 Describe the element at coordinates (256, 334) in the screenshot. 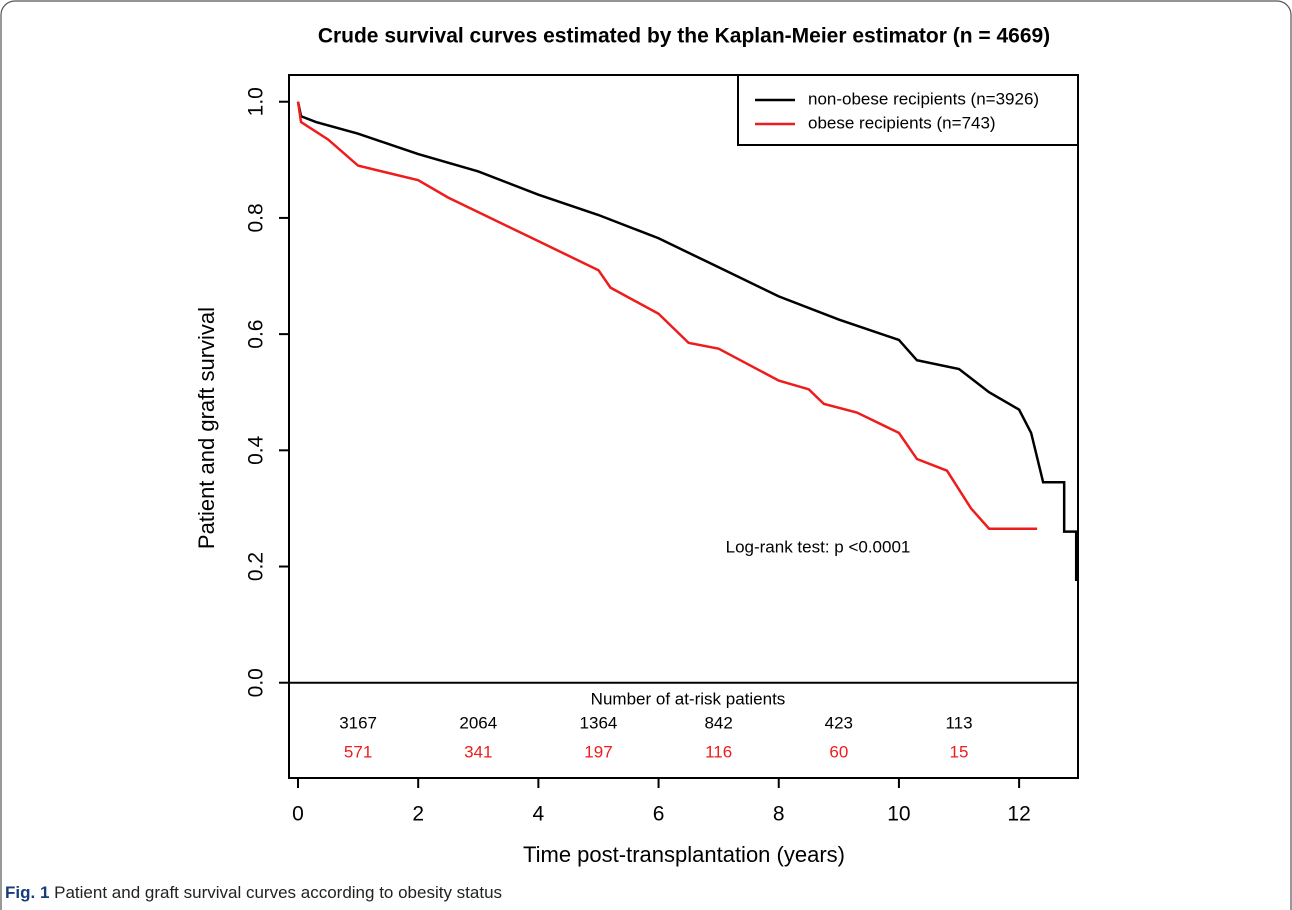

I see `y-tick-label: 0.6` at that location.